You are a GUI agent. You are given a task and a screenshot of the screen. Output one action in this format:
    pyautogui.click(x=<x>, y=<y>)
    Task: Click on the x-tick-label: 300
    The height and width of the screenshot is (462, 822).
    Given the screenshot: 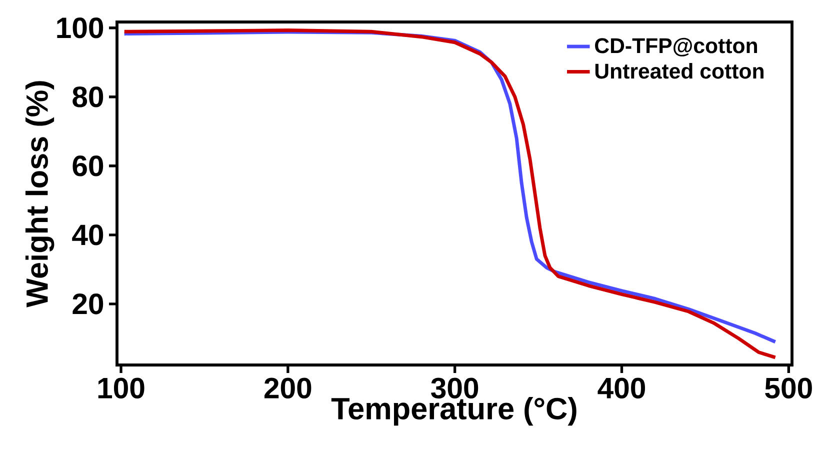 What is the action you would take?
    pyautogui.click(x=454, y=388)
    